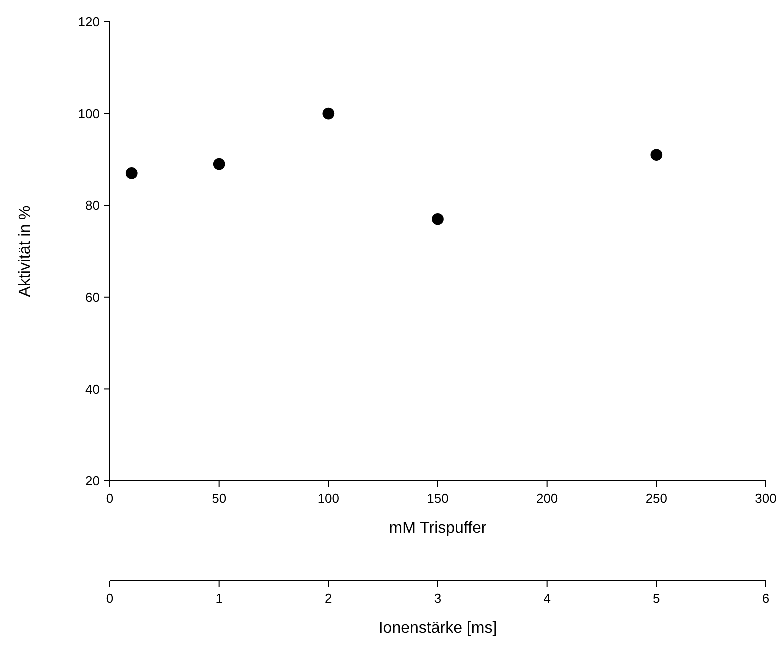 This screenshot has width=780, height=646. Describe the element at coordinates (25, 252) in the screenshot. I see `y-axis-title: Aktivität in %` at that location.